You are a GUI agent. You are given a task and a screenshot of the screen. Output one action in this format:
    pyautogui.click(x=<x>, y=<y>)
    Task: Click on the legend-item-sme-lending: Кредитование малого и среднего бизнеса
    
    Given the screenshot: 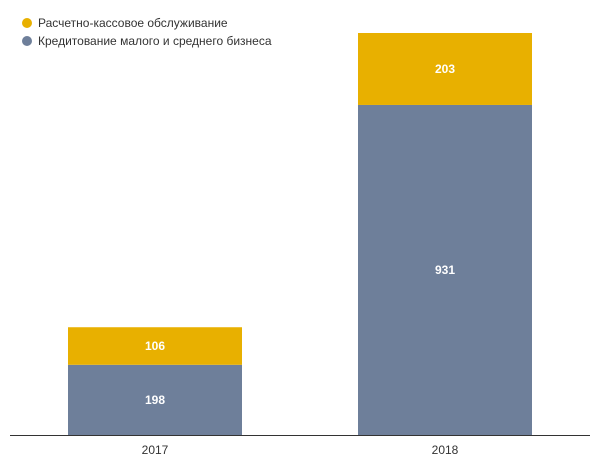 What is the action you would take?
    pyautogui.click(x=147, y=41)
    